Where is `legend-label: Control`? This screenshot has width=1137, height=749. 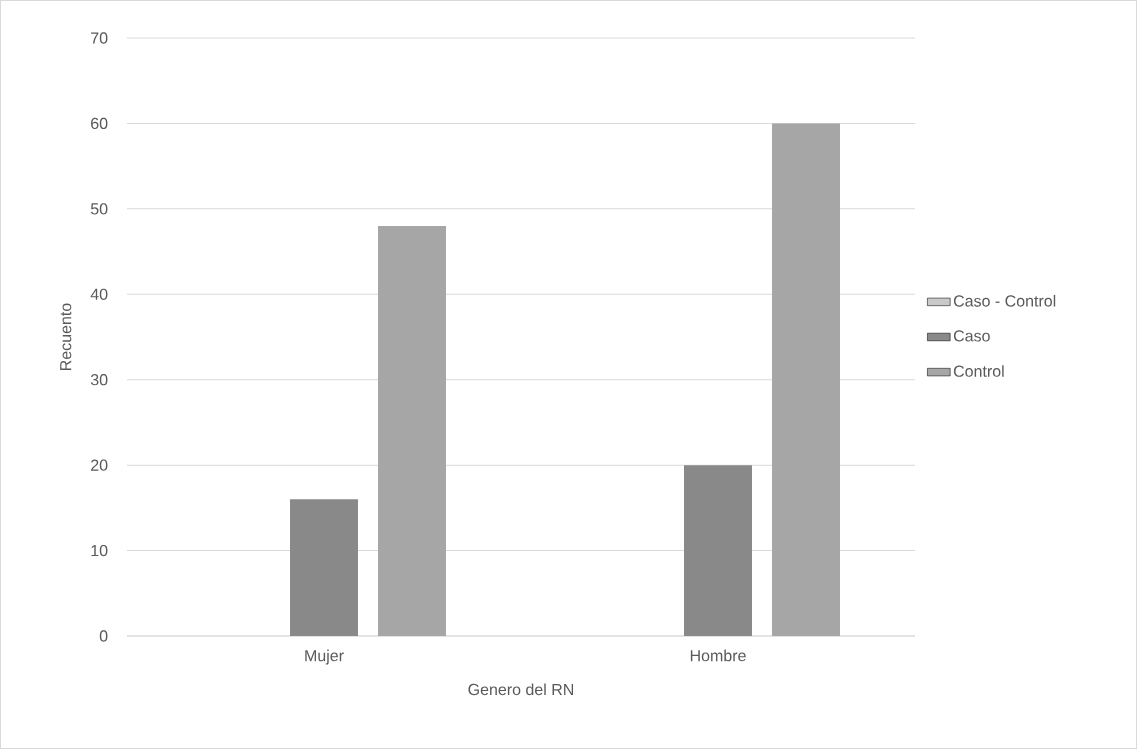 legend-label: Control is located at coordinates (978, 371).